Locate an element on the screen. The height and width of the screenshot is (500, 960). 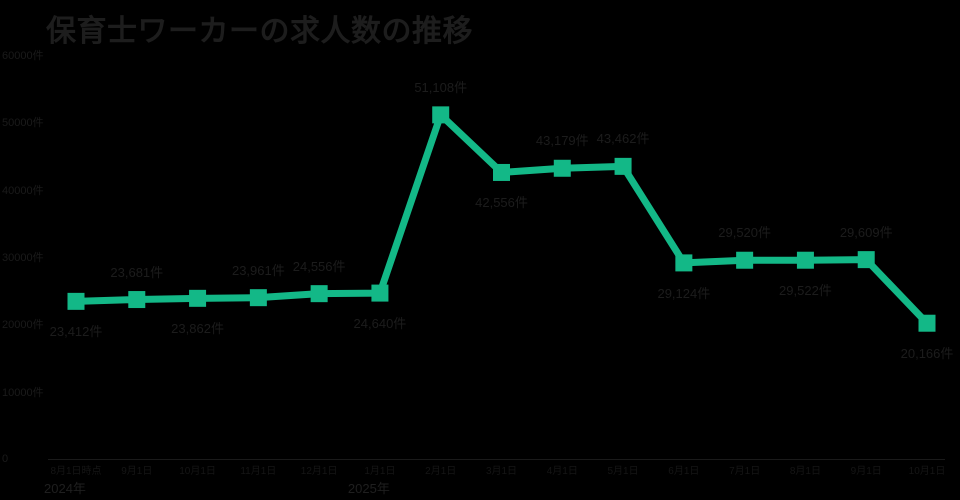
data-point-label: 29,522件 is located at coordinates (805, 291).